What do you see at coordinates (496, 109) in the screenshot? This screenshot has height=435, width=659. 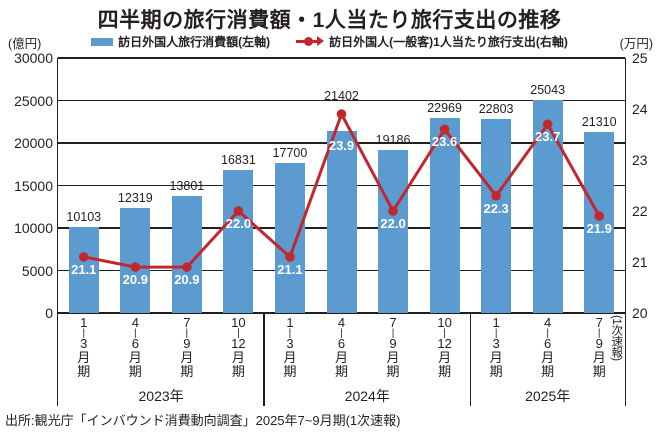 I see `bar-value-label: 22803` at bounding box center [496, 109].